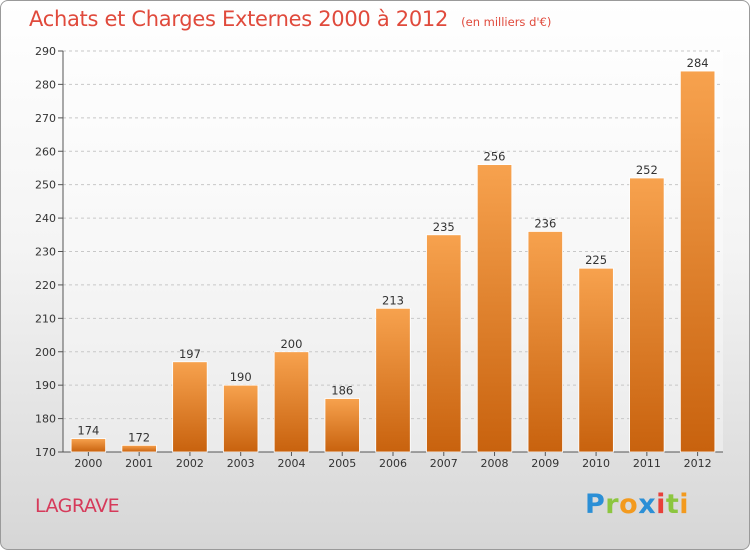 This screenshot has height=550, width=750. What do you see at coordinates (629, 504) in the screenshot?
I see `logo-letter: o` at bounding box center [629, 504].